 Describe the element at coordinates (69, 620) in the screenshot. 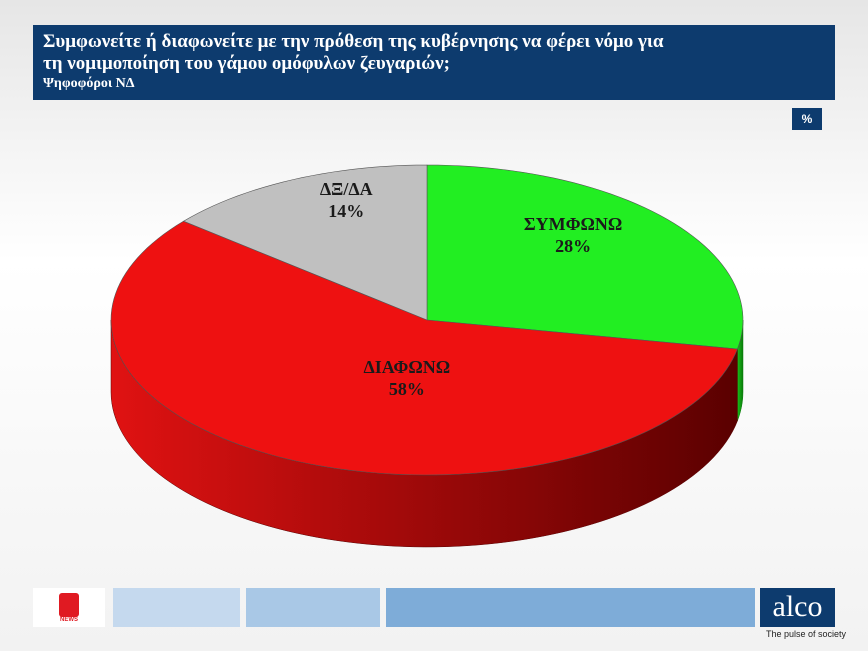

I see `logo-text: NEWS` at that location.